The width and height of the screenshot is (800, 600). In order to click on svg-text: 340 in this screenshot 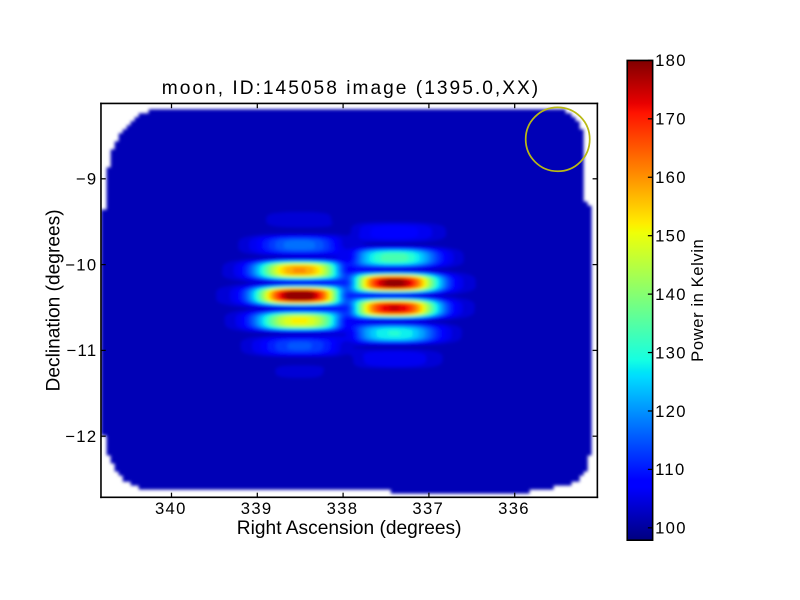, I will do `click(171, 508)`.